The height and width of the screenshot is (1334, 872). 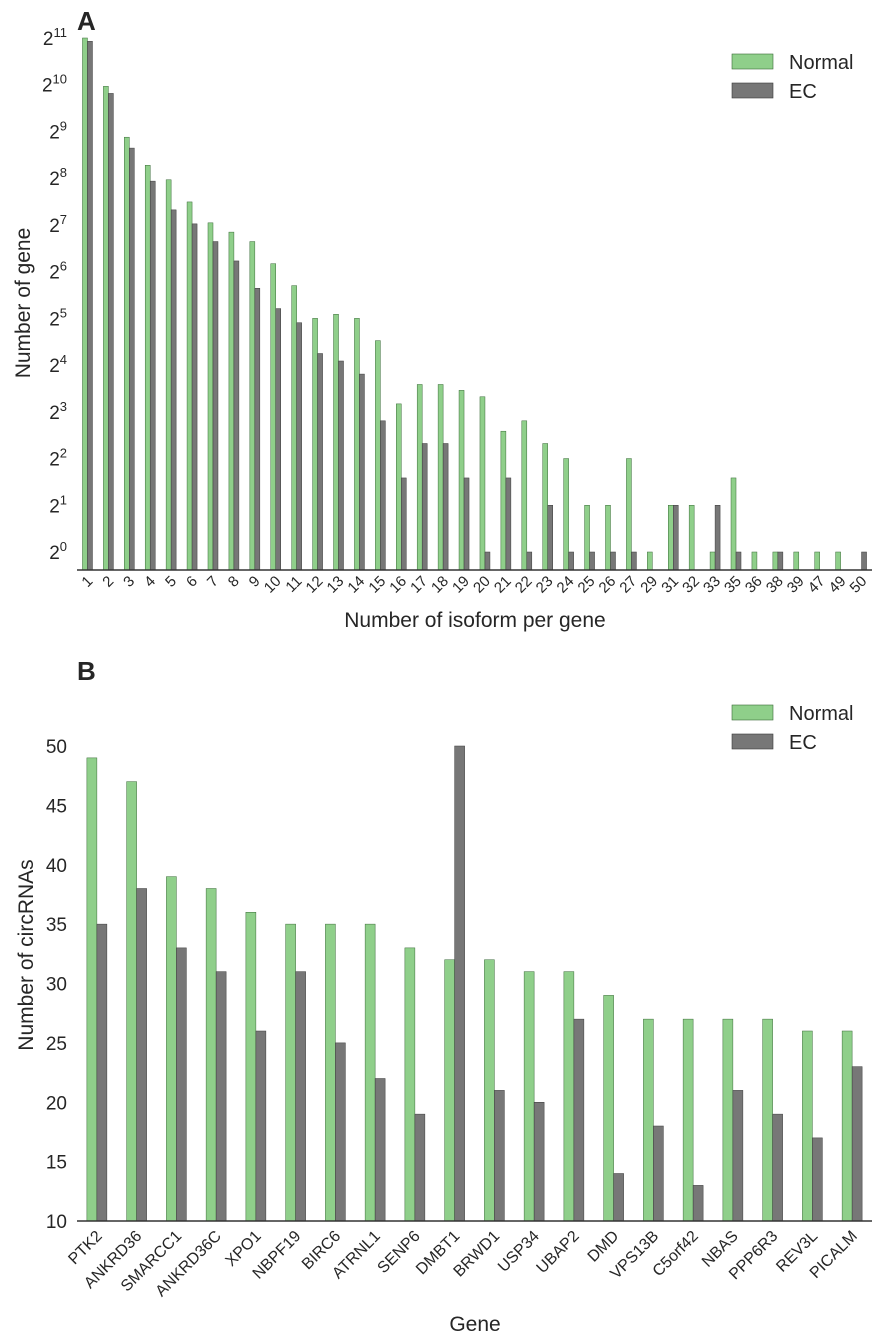 What do you see at coordinates (618, 1197) in the screenshot?
I see `bar-ec-DMD` at bounding box center [618, 1197].